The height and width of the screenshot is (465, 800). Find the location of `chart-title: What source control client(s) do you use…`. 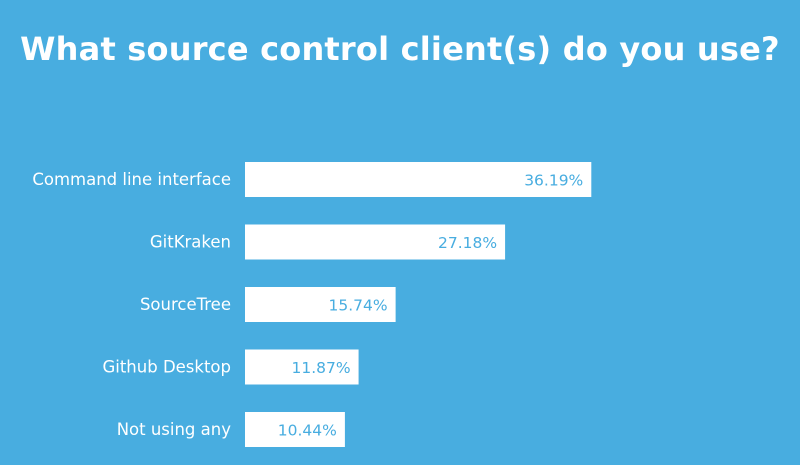

chart-title: What source control client(s) do you use… is located at coordinates (400, 49).